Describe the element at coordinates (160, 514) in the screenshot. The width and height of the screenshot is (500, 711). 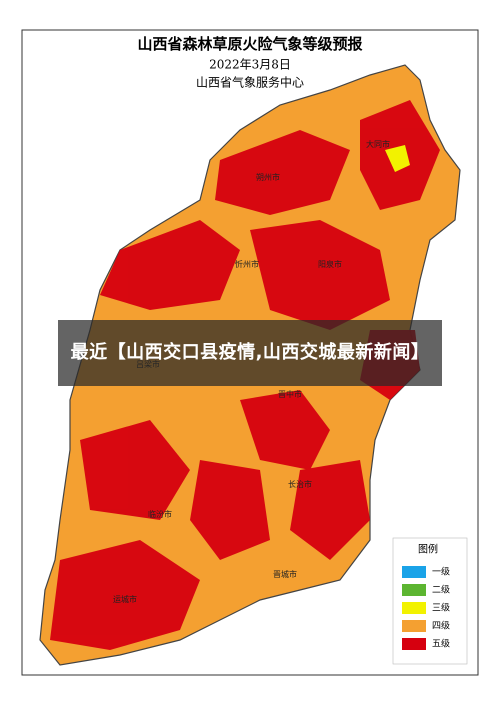
I see `city-label: 临汾市` at that location.